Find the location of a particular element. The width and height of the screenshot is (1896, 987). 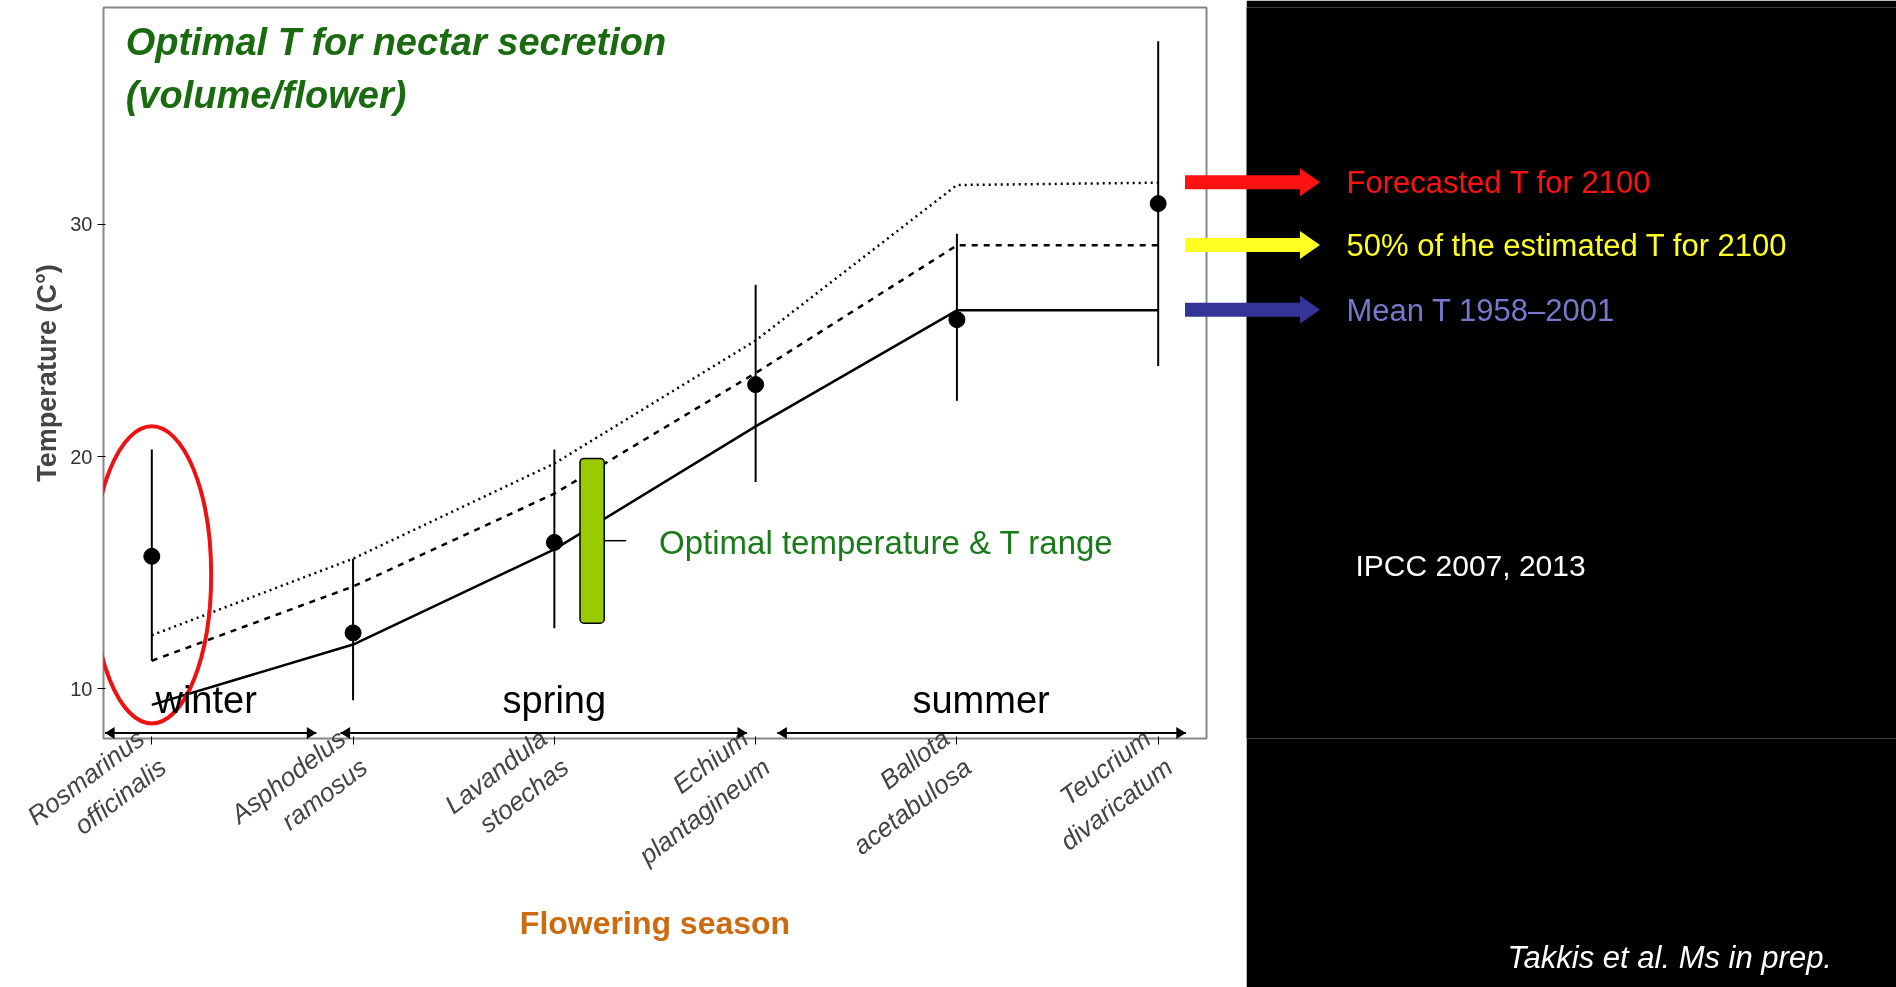

y-tick-label: 10 is located at coordinates (81, 688).